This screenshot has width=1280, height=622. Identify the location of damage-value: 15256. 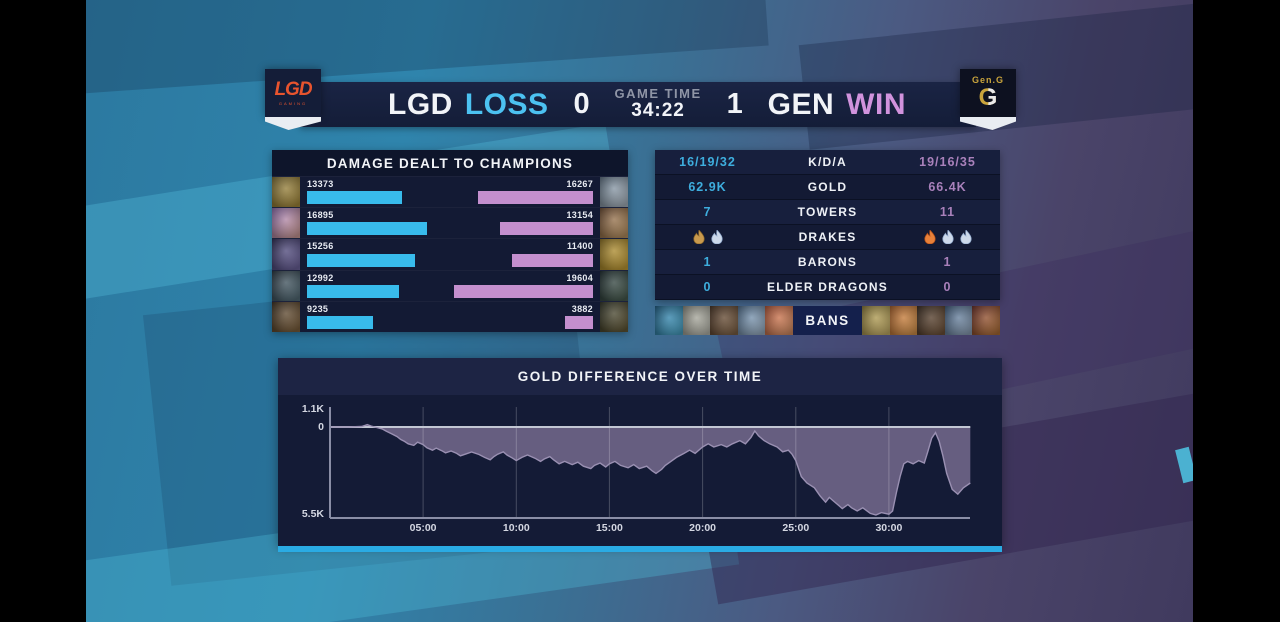
(320, 246).